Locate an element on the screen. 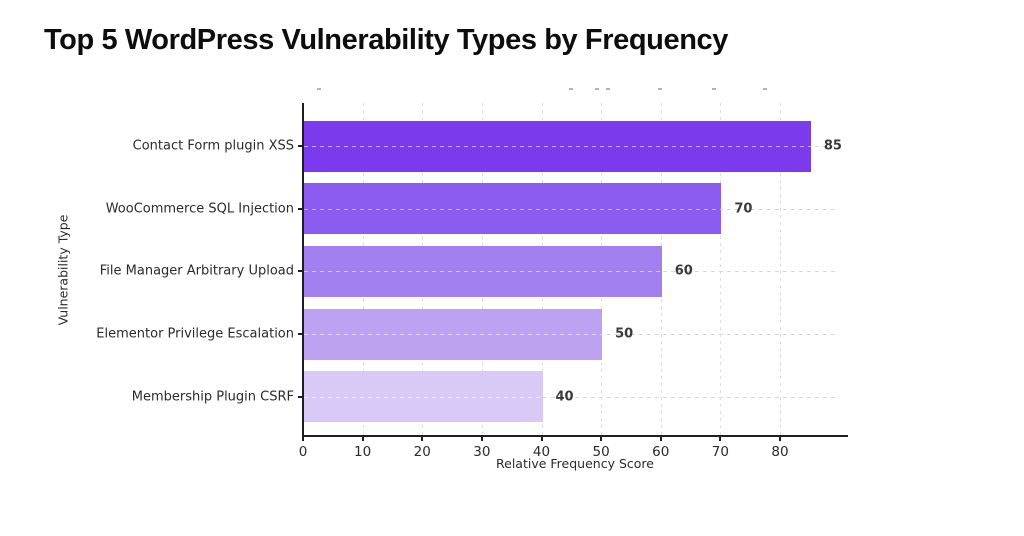  bar-value-label: 70 is located at coordinates (743, 209).